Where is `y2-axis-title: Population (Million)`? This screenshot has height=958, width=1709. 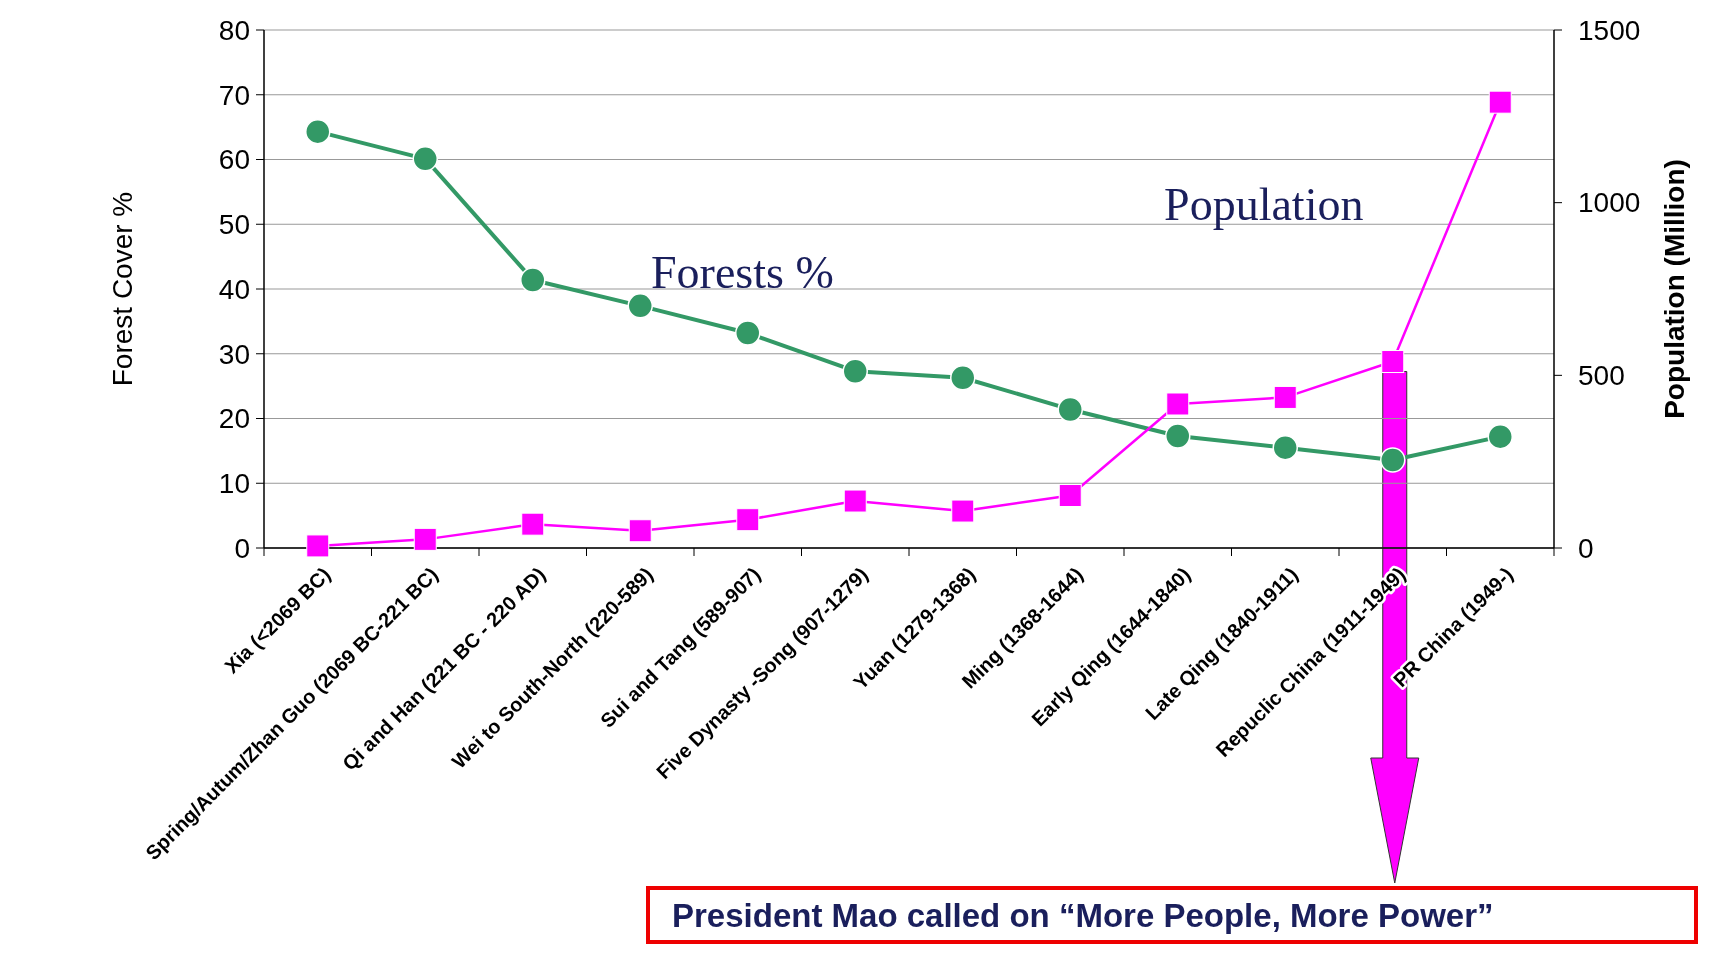 y2-axis-title: Population (Million) is located at coordinates (1674, 289).